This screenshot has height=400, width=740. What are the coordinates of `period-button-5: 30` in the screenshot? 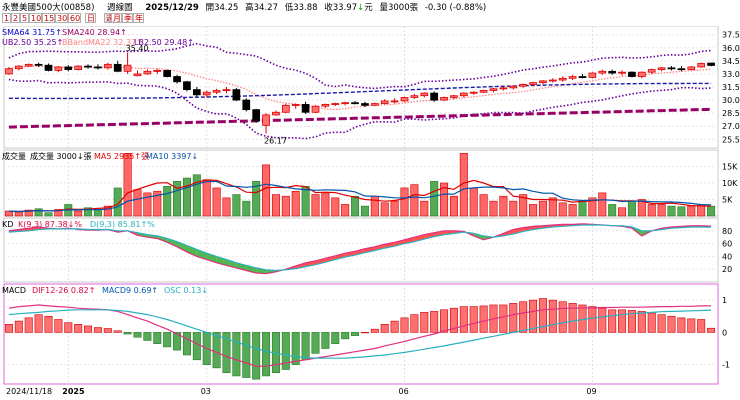 It's located at (61, 18).